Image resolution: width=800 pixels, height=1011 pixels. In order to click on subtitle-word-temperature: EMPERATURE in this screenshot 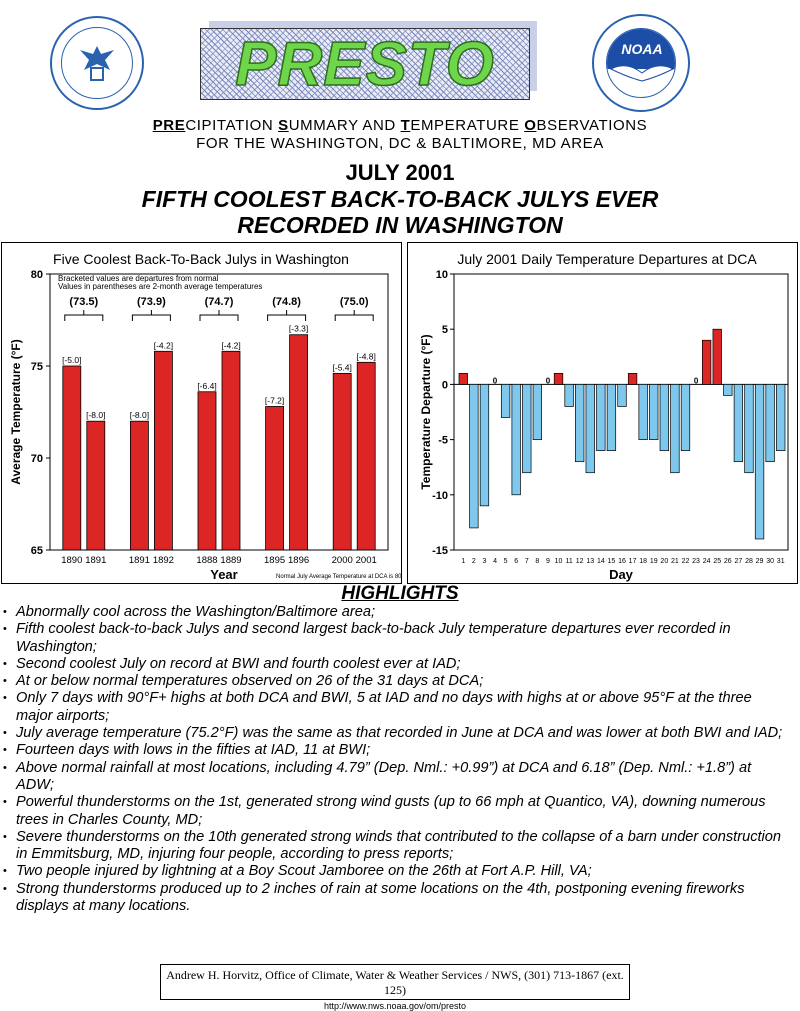, I will do `click(467, 125)`.